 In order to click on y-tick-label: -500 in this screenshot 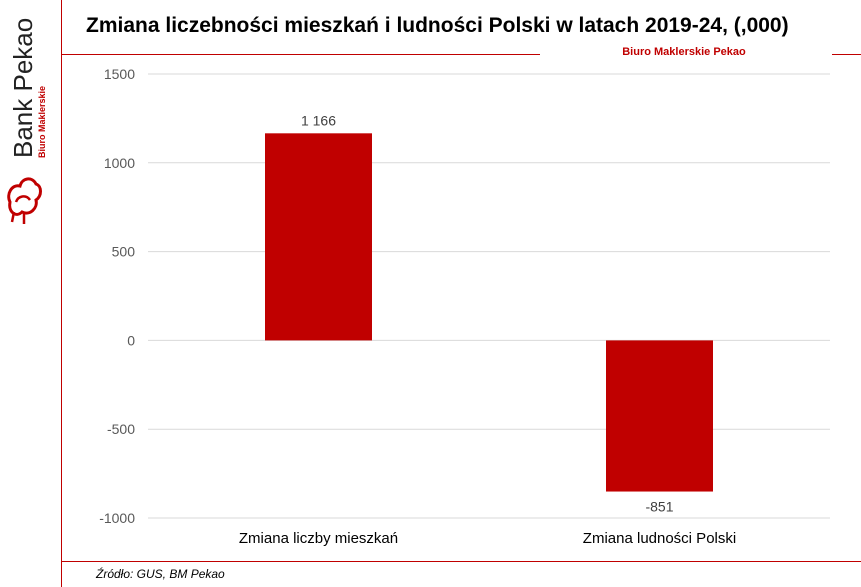, I will do `click(121, 429)`.